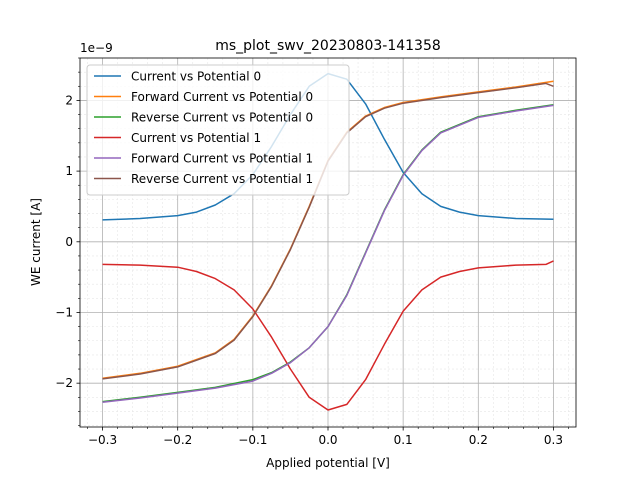  I want to click on x-tick-label: 0.3, so click(553, 440).